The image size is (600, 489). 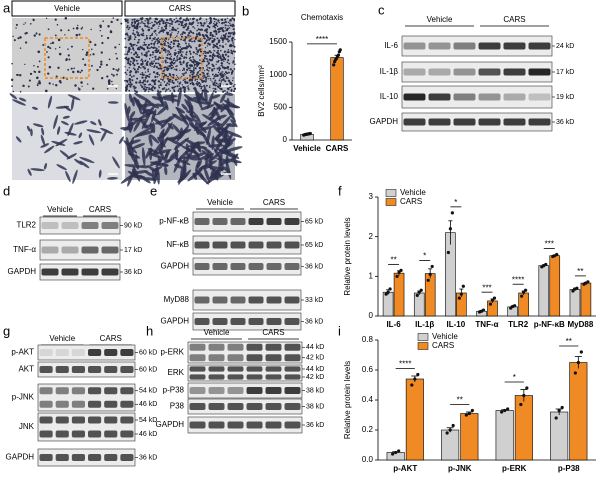 What do you see at coordinates (174, 390) in the screenshot?
I see `blot-label: p-P38` at bounding box center [174, 390].